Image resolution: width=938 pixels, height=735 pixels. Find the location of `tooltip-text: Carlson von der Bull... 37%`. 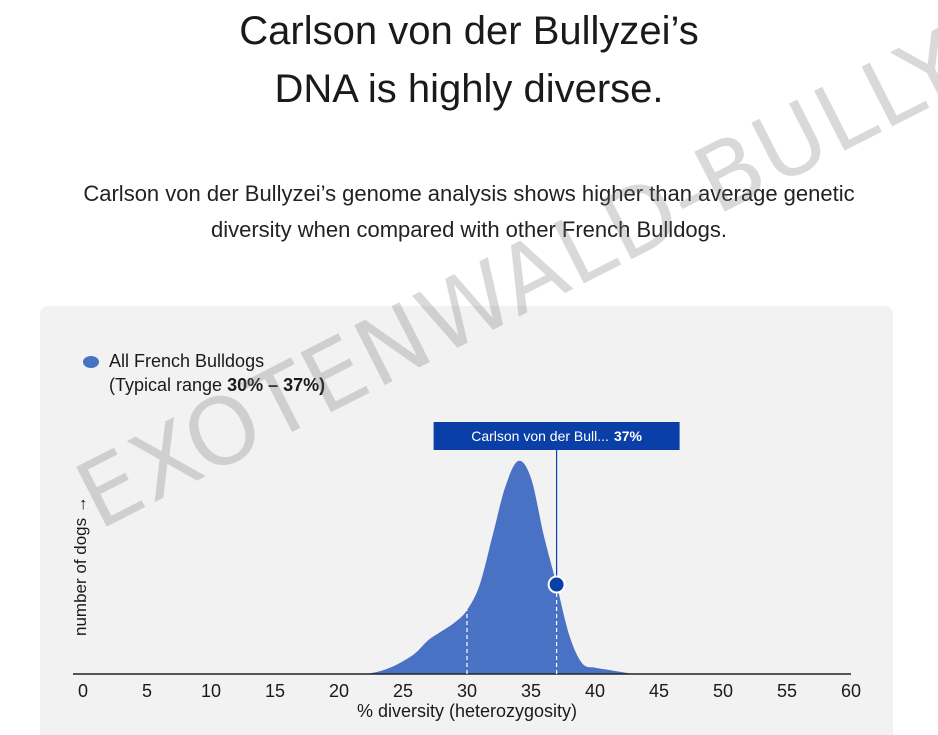

tooltip-text: Carlson von der Bull... 37% is located at coordinates (556, 436).